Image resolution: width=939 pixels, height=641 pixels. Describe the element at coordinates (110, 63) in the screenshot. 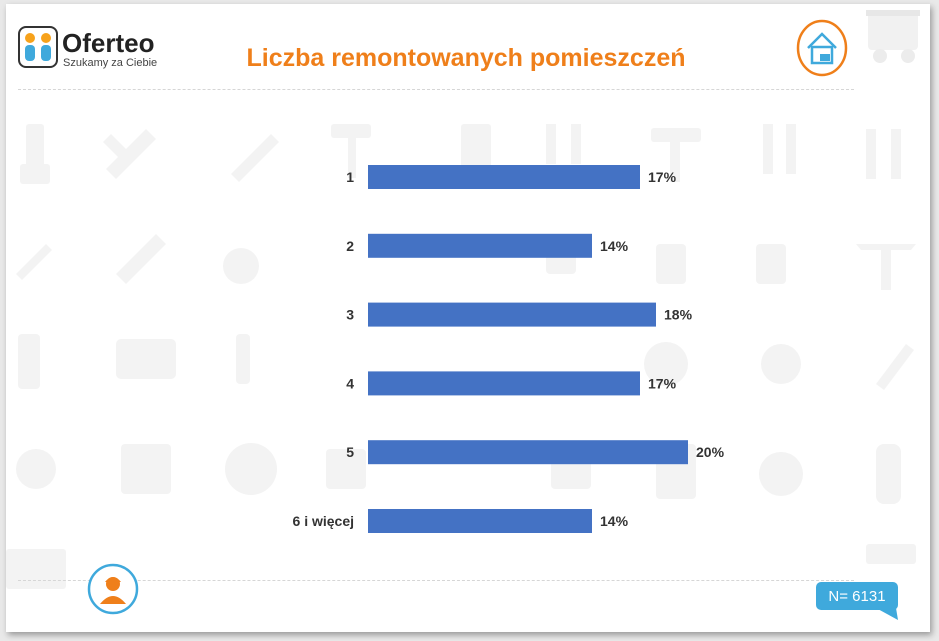

I see `brand-tagline: Szukamy za Ciebie` at that location.